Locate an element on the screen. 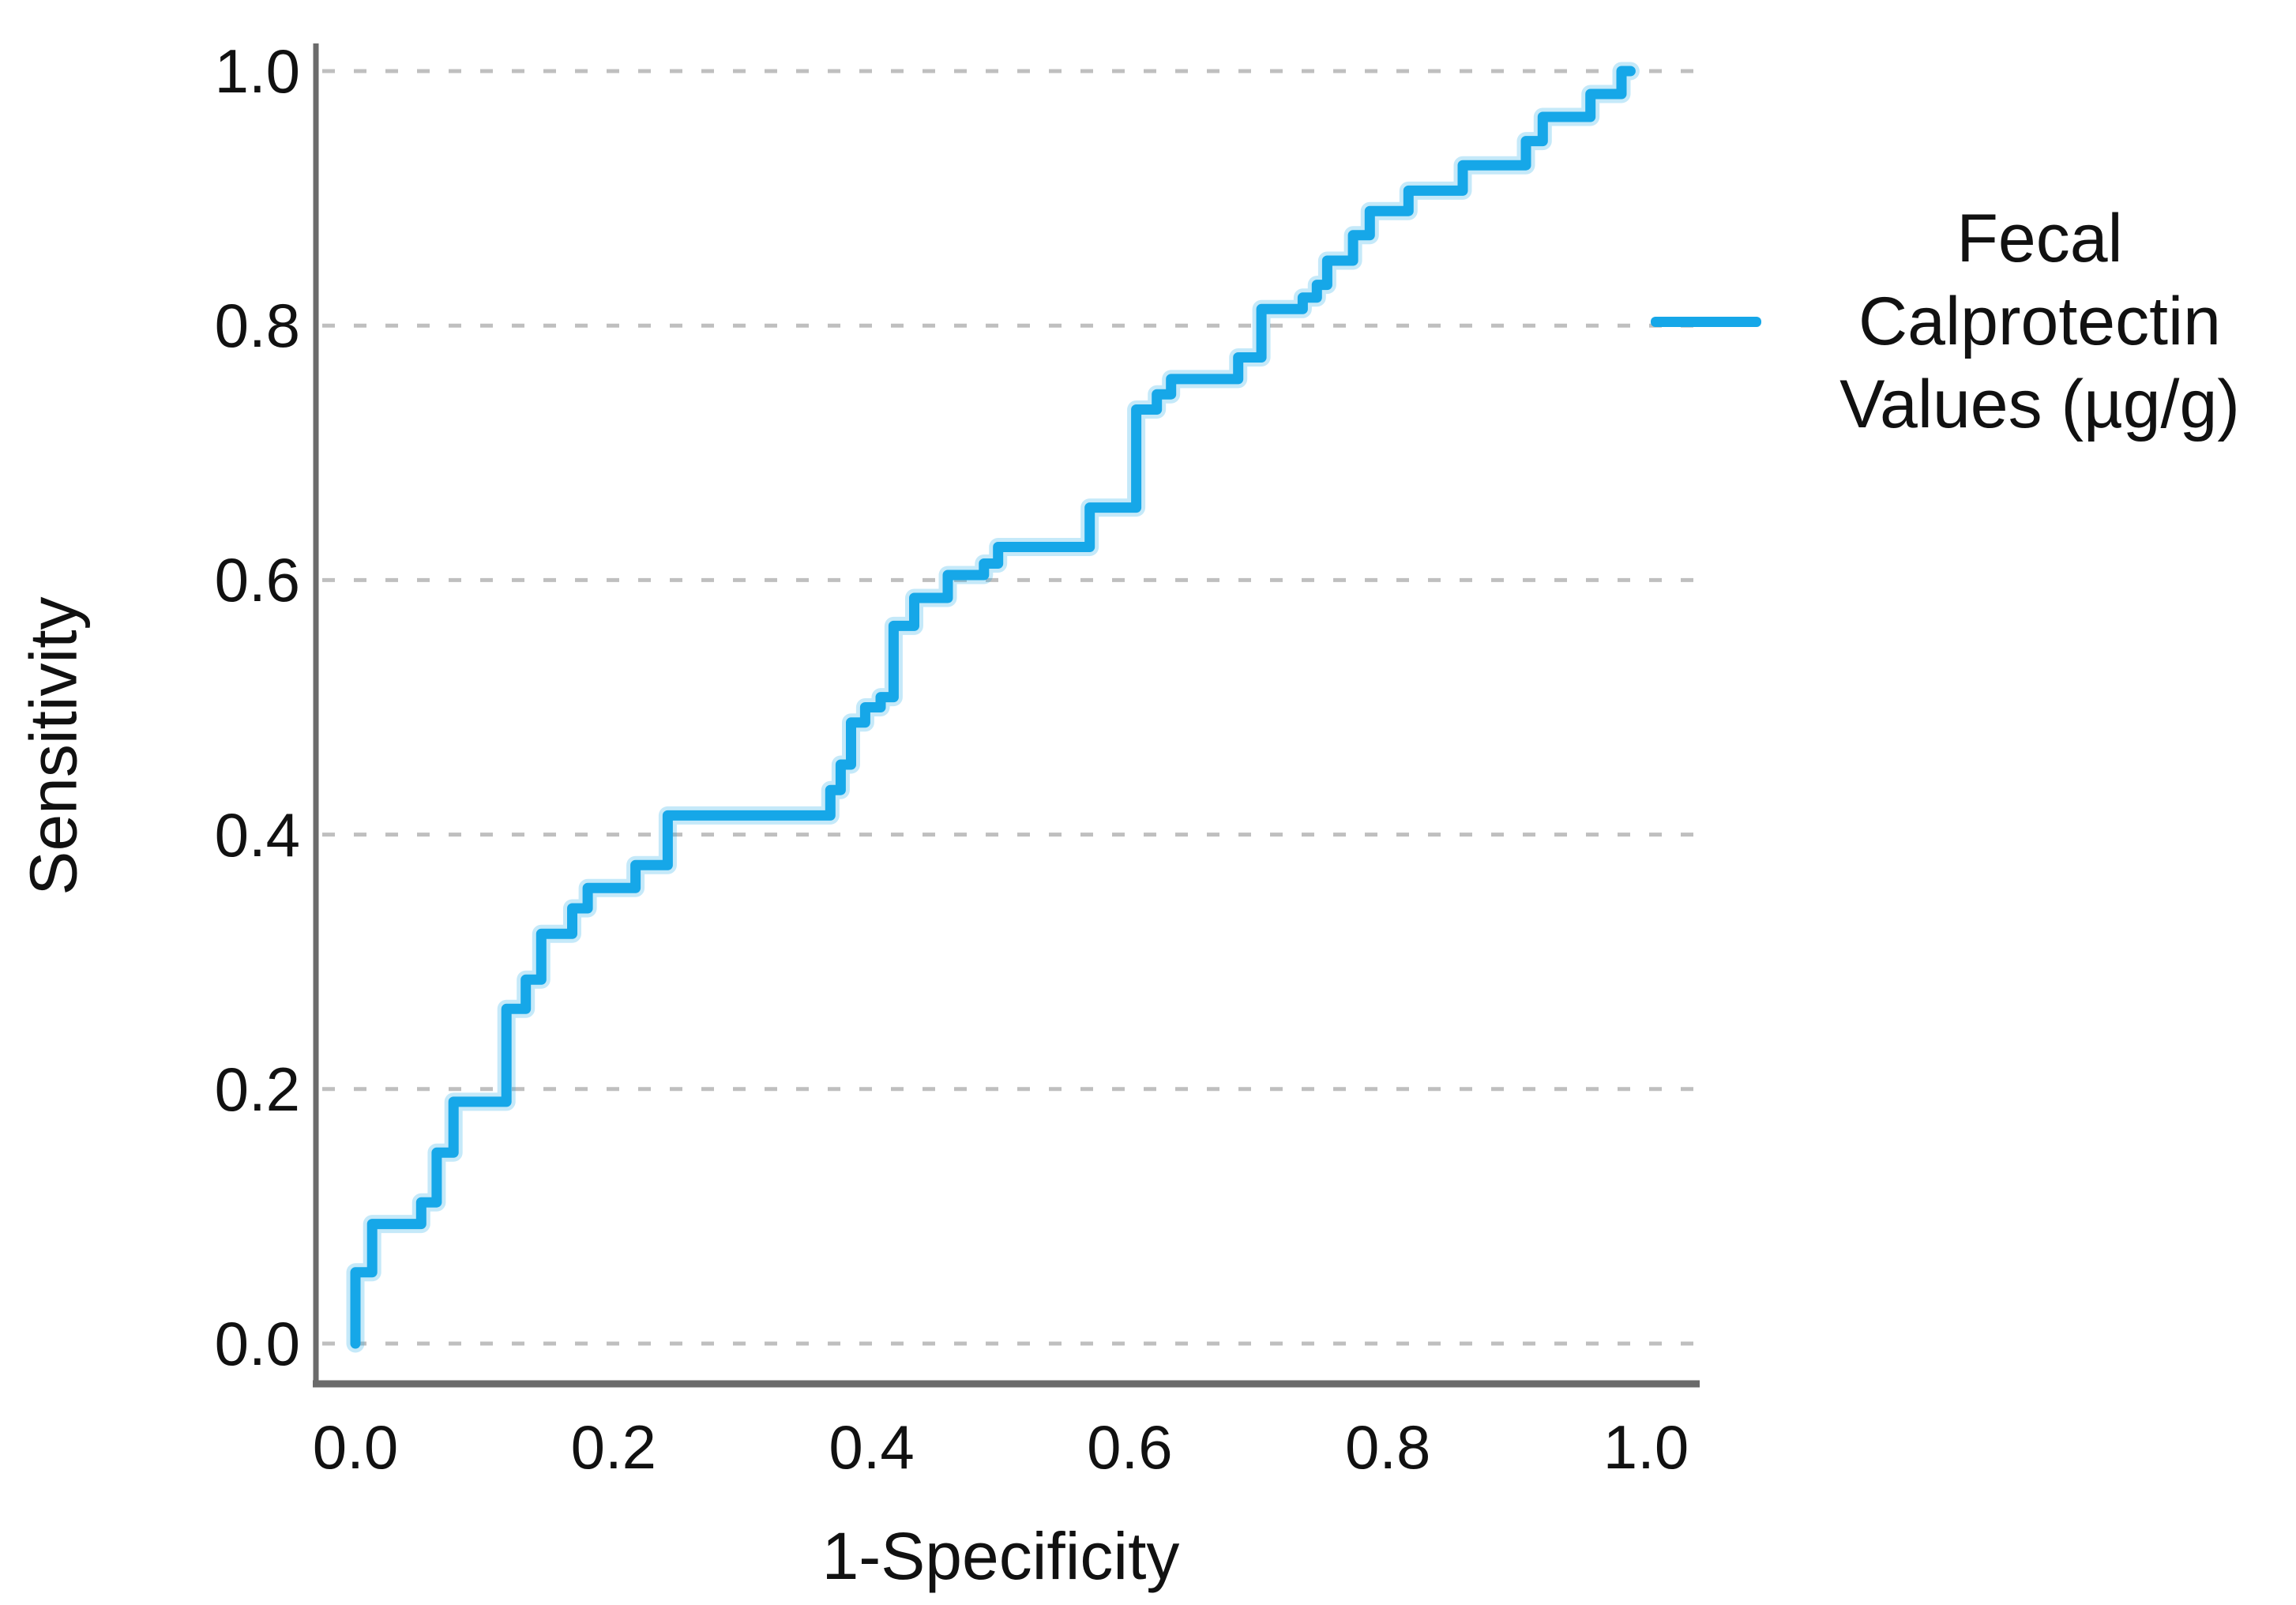  x-tick-label: 0.2 is located at coordinates (614, 1447).